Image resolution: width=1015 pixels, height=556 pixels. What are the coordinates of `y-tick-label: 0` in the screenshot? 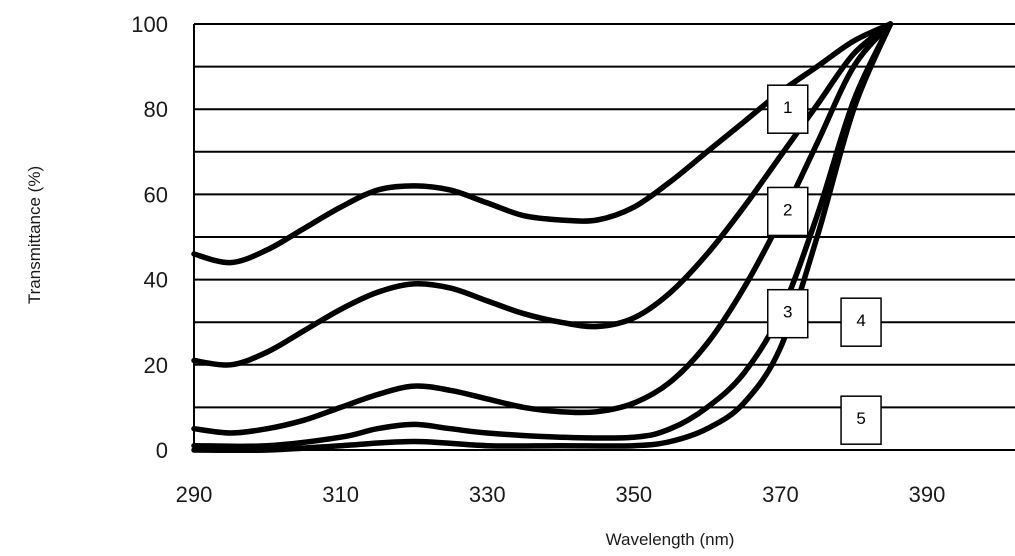 It's located at (162, 450).